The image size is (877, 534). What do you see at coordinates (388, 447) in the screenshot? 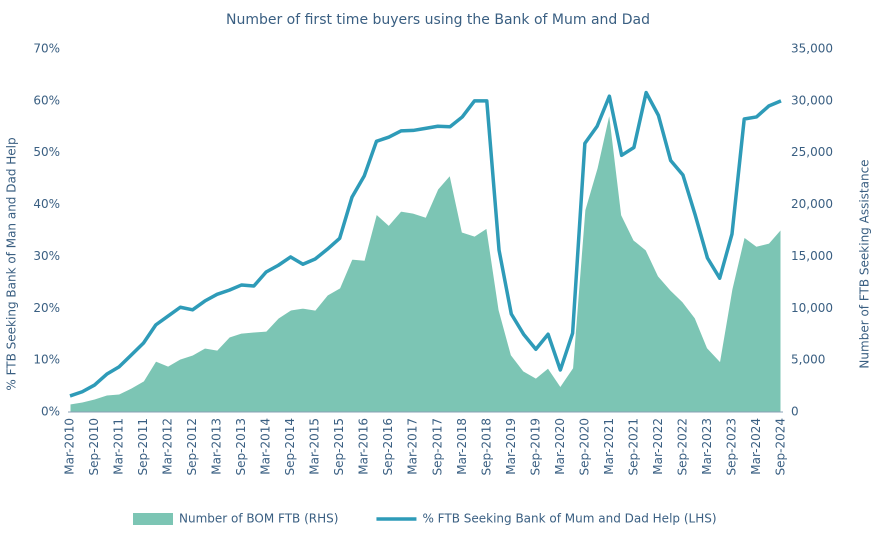
I see `x-tick-label: Sep-2016` at bounding box center [388, 447].